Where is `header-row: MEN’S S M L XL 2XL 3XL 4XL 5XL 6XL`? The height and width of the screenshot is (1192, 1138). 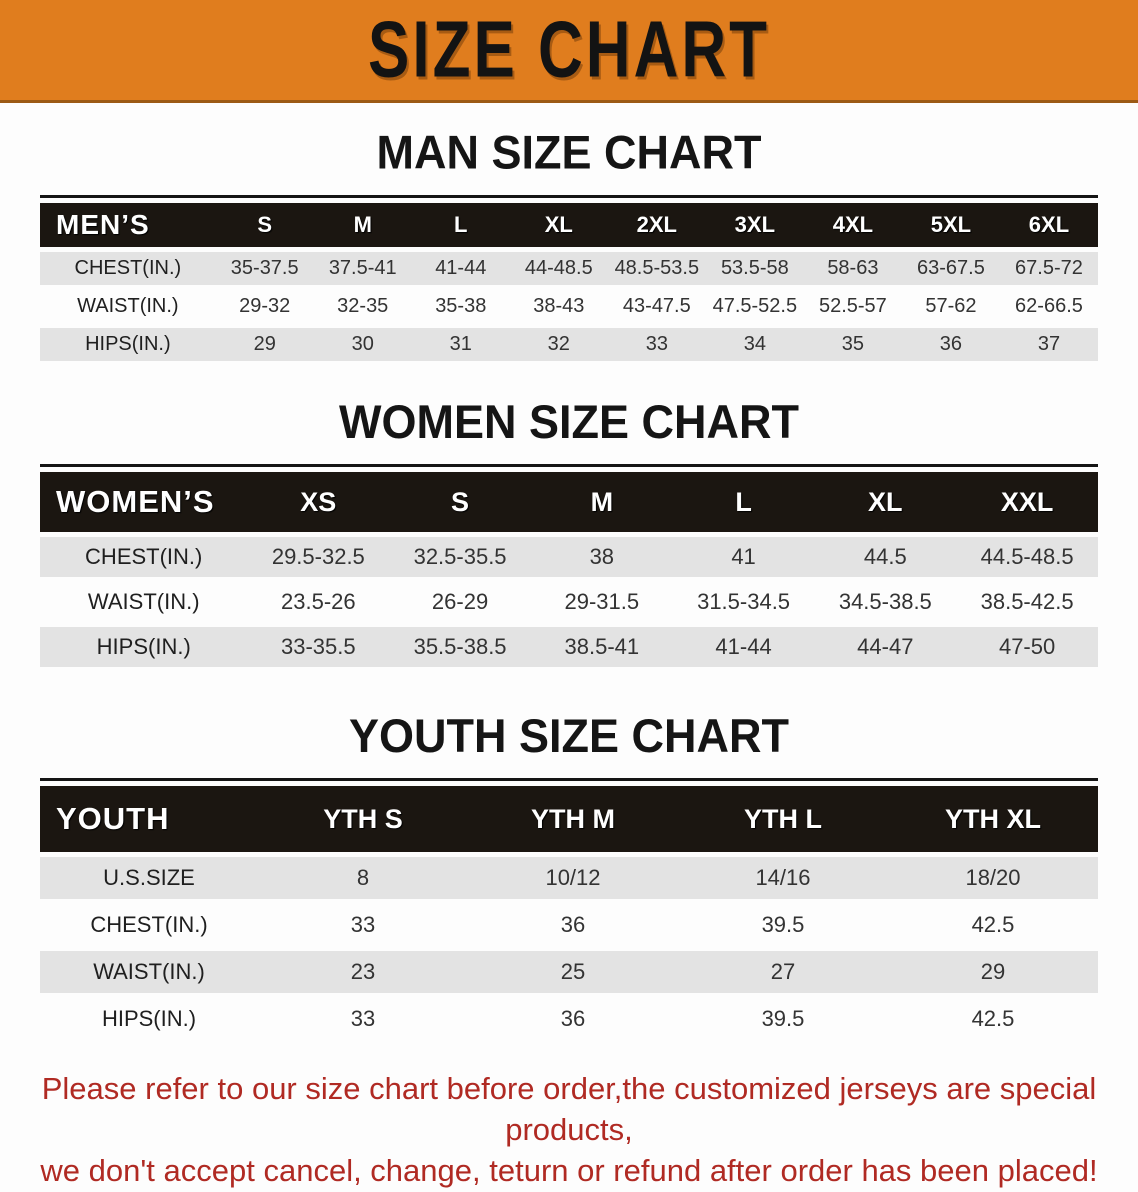
header-row: MEN’S S M L XL 2XL 3XL 4XL 5XL 6XL is located at coordinates (569, 225).